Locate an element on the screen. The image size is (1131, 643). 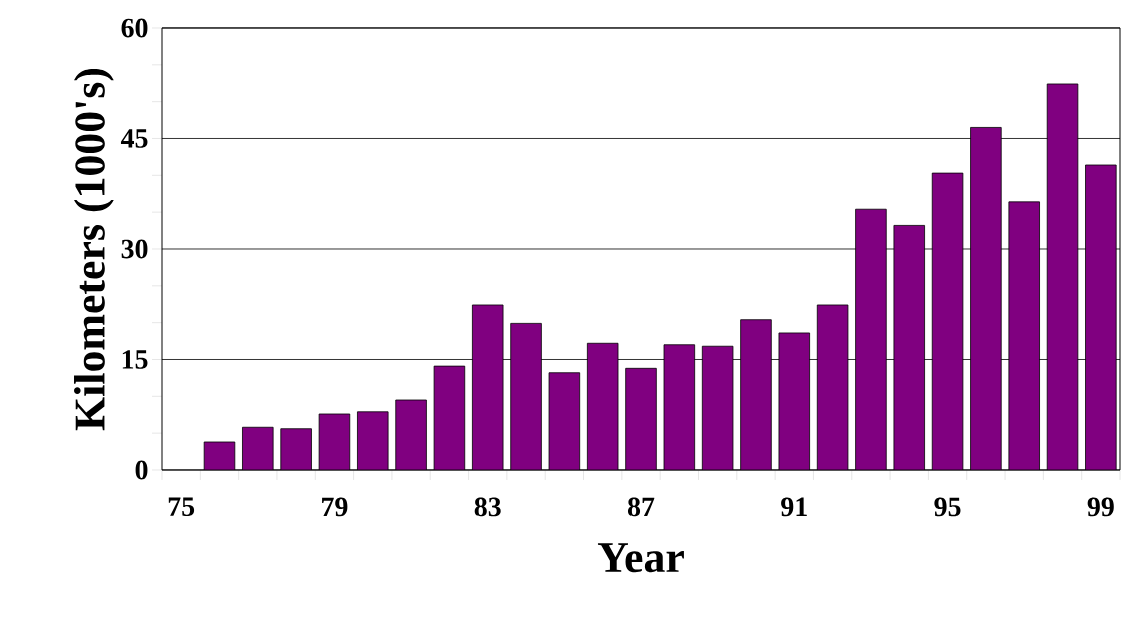
x-tick-label: 95 is located at coordinates (947, 507).